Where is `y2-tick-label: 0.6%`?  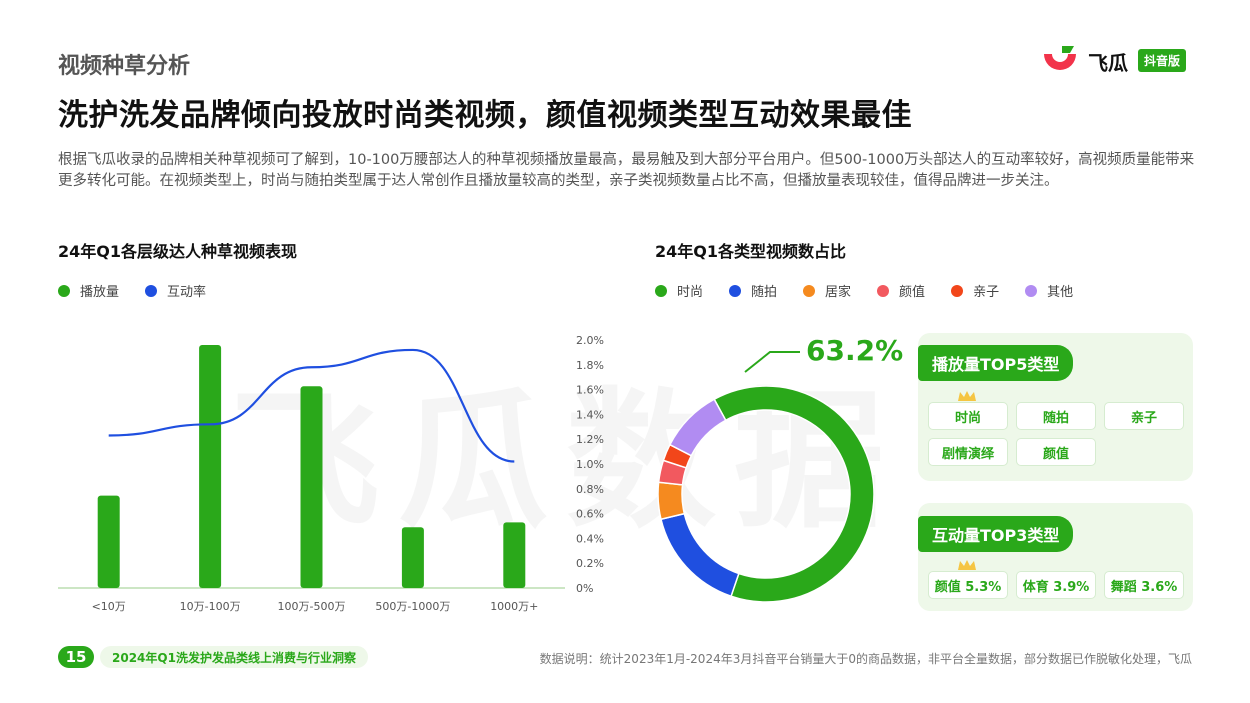
y2-tick-label: 0.6% is located at coordinates (590, 514).